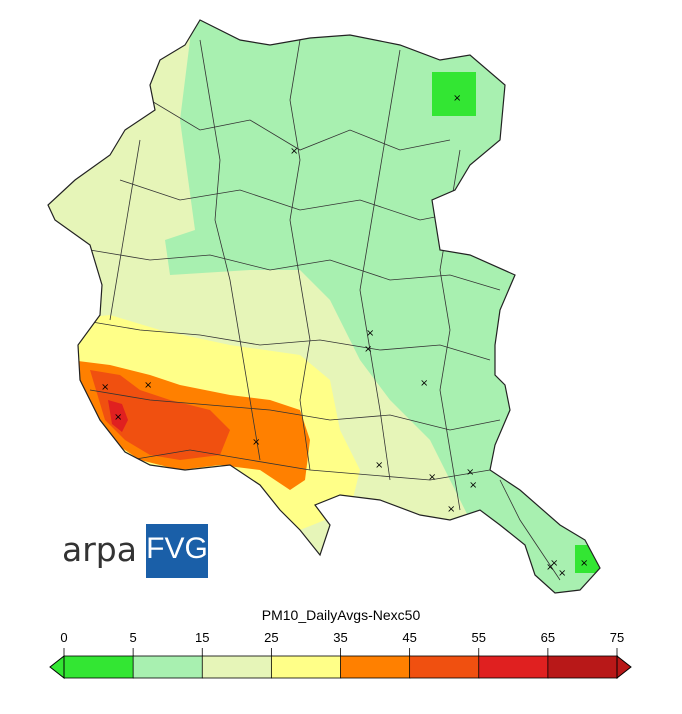 This screenshot has height=714, width=682. What do you see at coordinates (617, 637) in the screenshot?
I see `colorbar-tick-label: 75` at bounding box center [617, 637].